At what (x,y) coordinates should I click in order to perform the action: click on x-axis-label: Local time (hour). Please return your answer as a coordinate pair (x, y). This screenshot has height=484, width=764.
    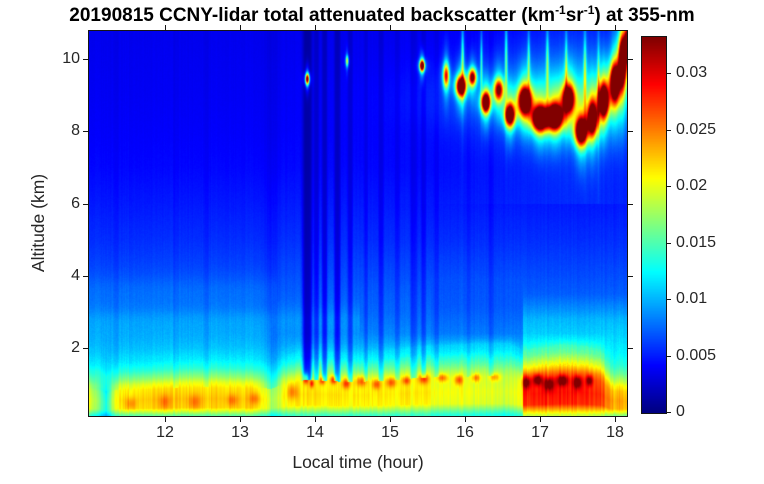
    Looking at the image, I should click on (358, 462).